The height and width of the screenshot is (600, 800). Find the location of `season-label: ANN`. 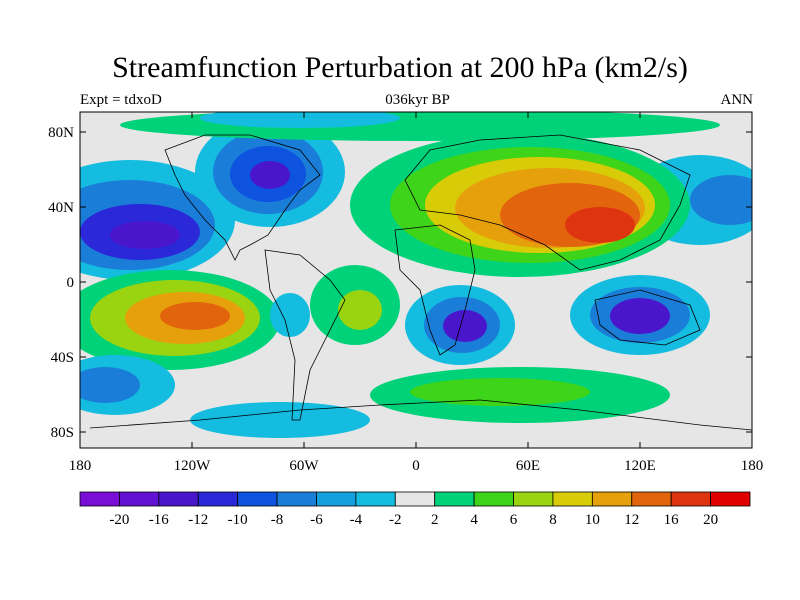

season-label: ANN is located at coordinates (737, 100).